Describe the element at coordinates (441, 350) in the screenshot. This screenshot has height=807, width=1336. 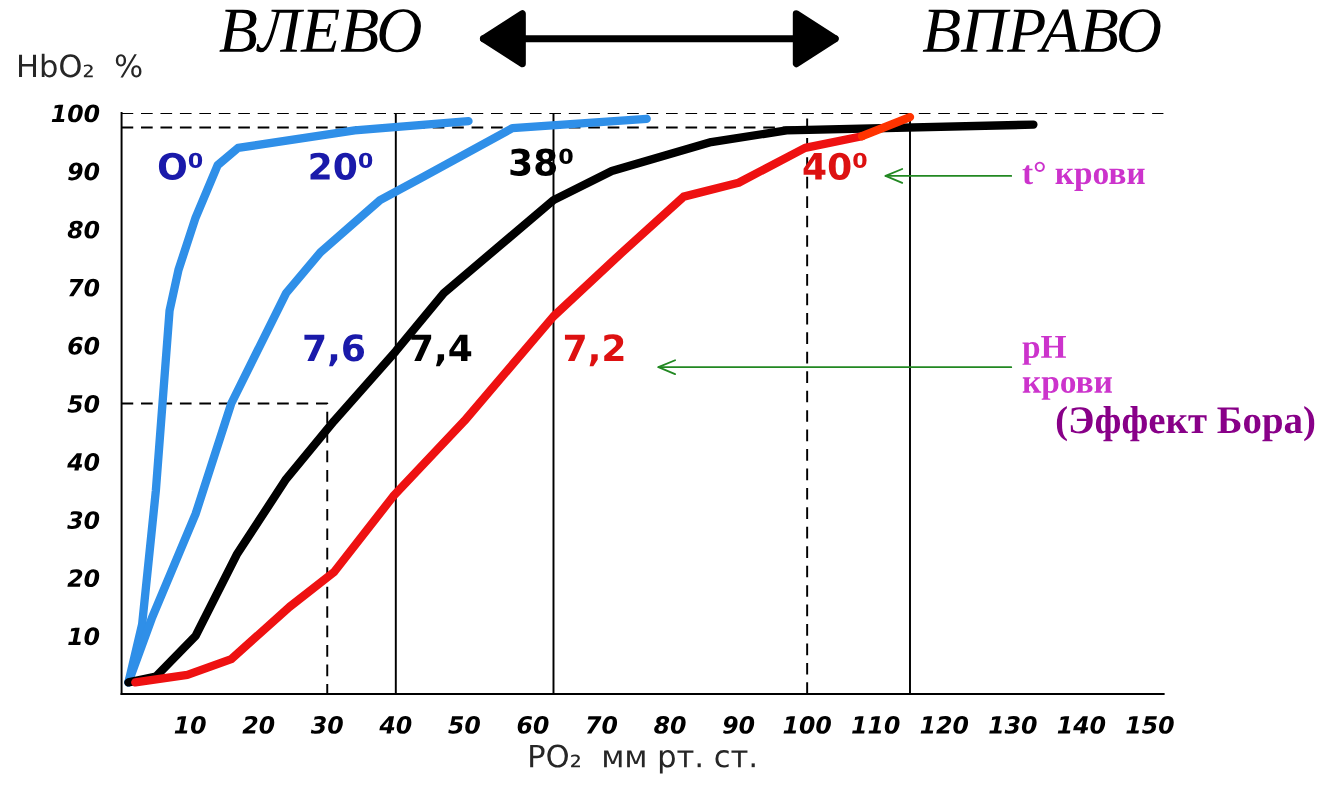
I see `annotation: 7,4` at that location.